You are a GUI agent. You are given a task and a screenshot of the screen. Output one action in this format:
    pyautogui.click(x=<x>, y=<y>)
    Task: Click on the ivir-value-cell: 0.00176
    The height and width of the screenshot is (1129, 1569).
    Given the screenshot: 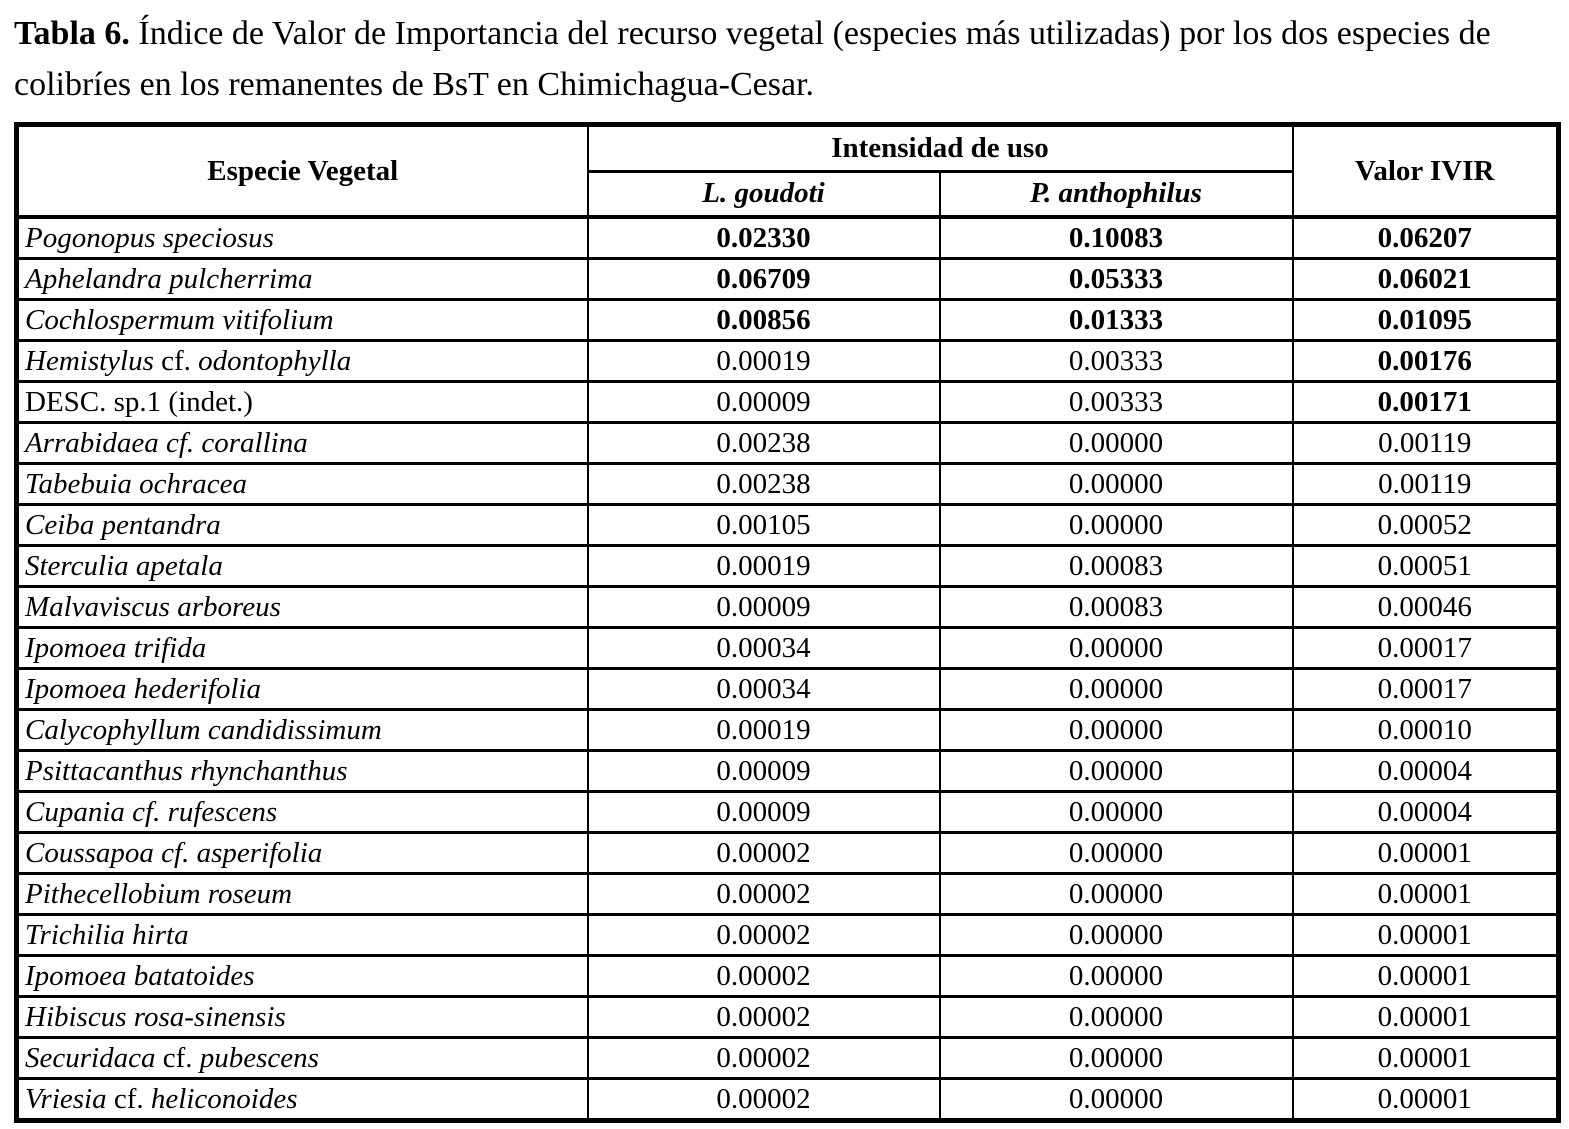 What is the action you would take?
    pyautogui.click(x=1425, y=361)
    